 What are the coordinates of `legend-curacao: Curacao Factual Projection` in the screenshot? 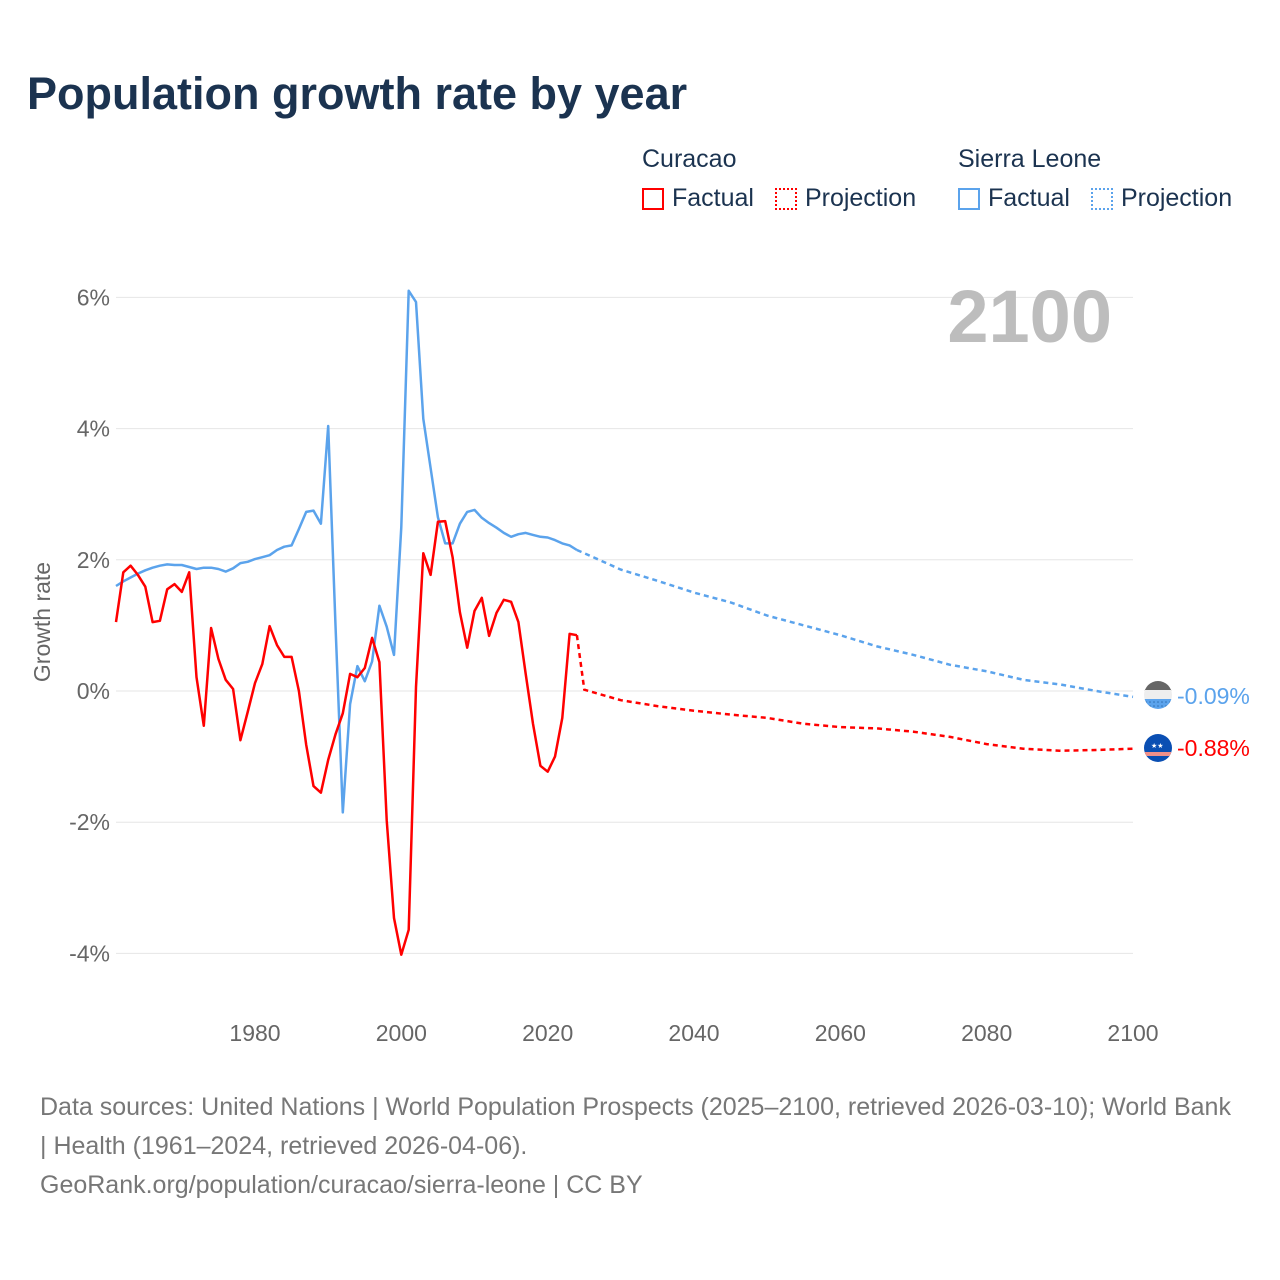 It's located at (786, 181).